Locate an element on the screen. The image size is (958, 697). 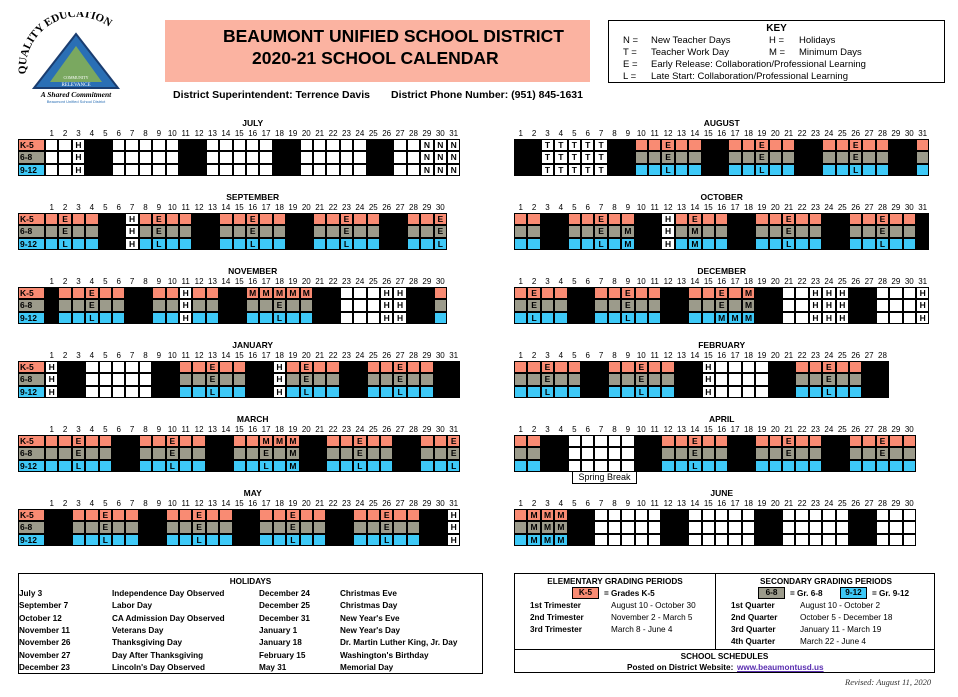
day-number: 29 is located at coordinates (896, 207).